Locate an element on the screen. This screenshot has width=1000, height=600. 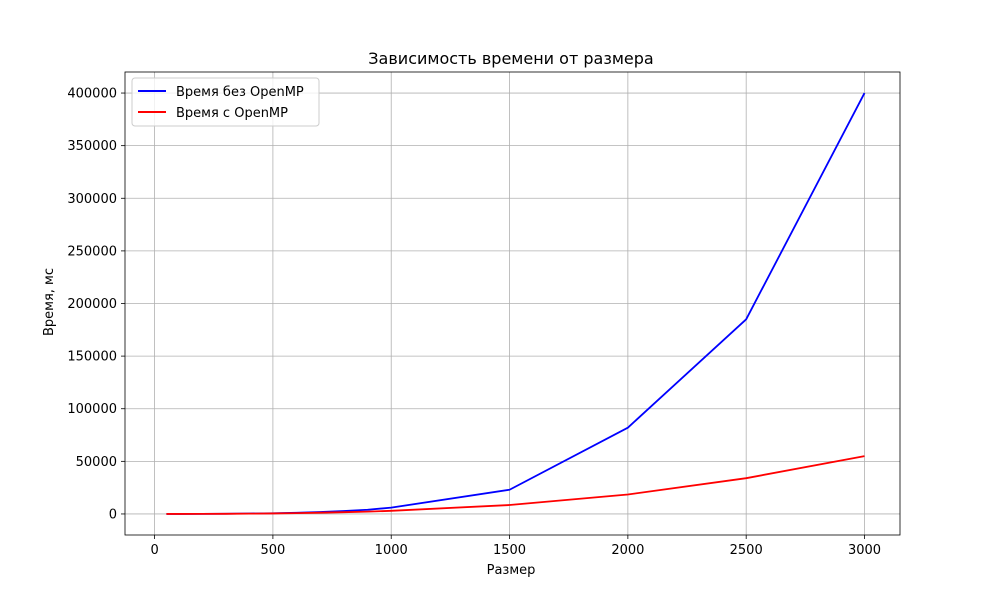
x-axis-ticks: 0 500 1000 1500 2000 2500 3000 is located at coordinates (515, 546).